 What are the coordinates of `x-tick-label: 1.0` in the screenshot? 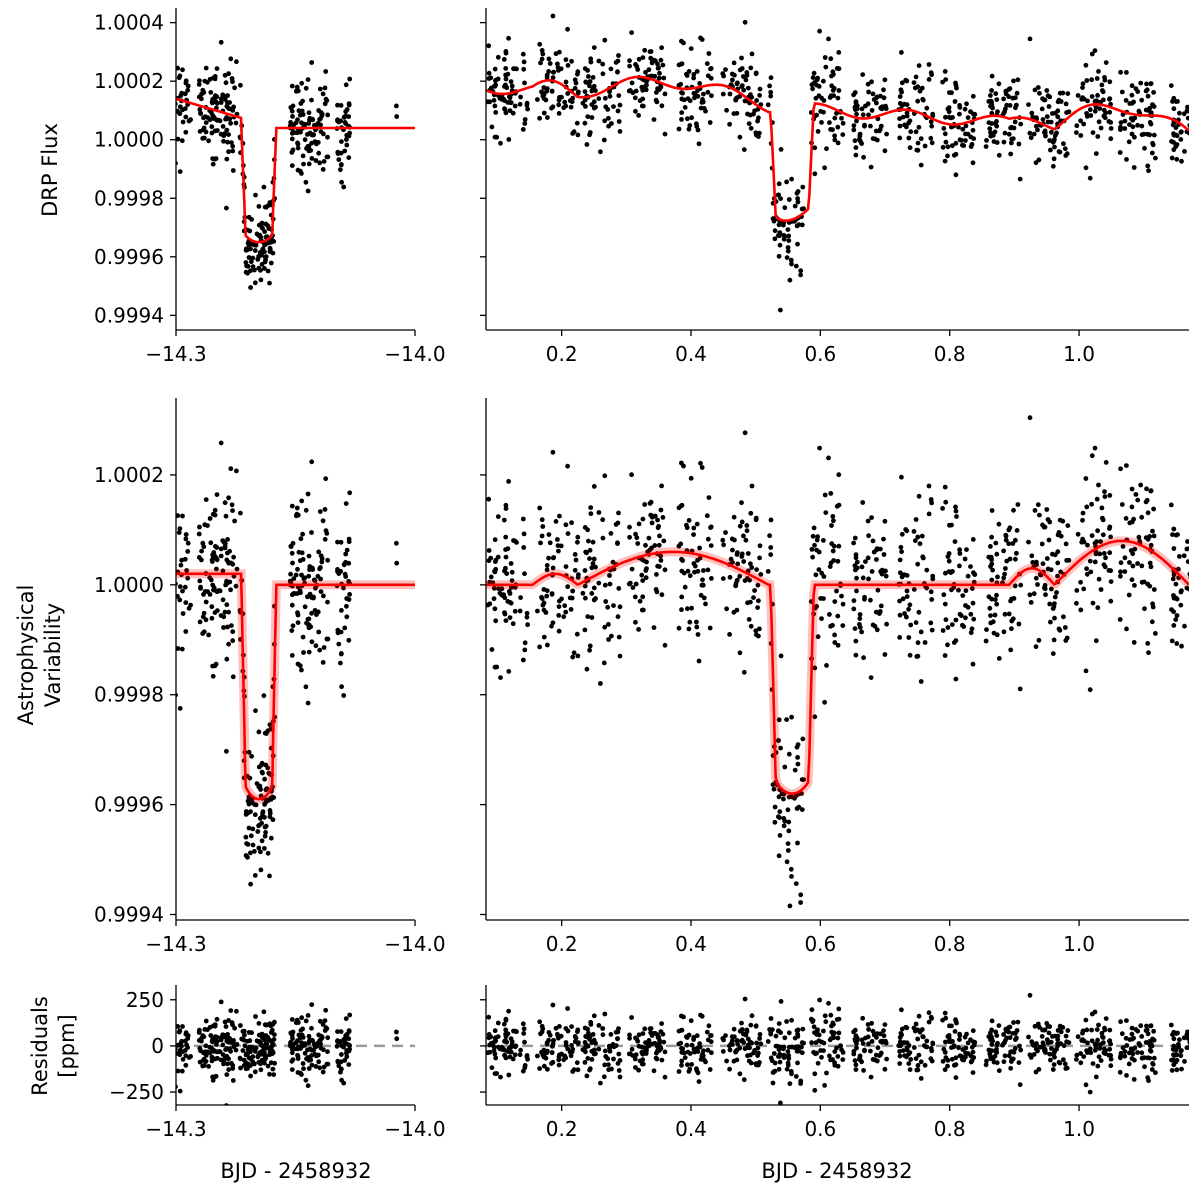 It's located at (1079, 944).